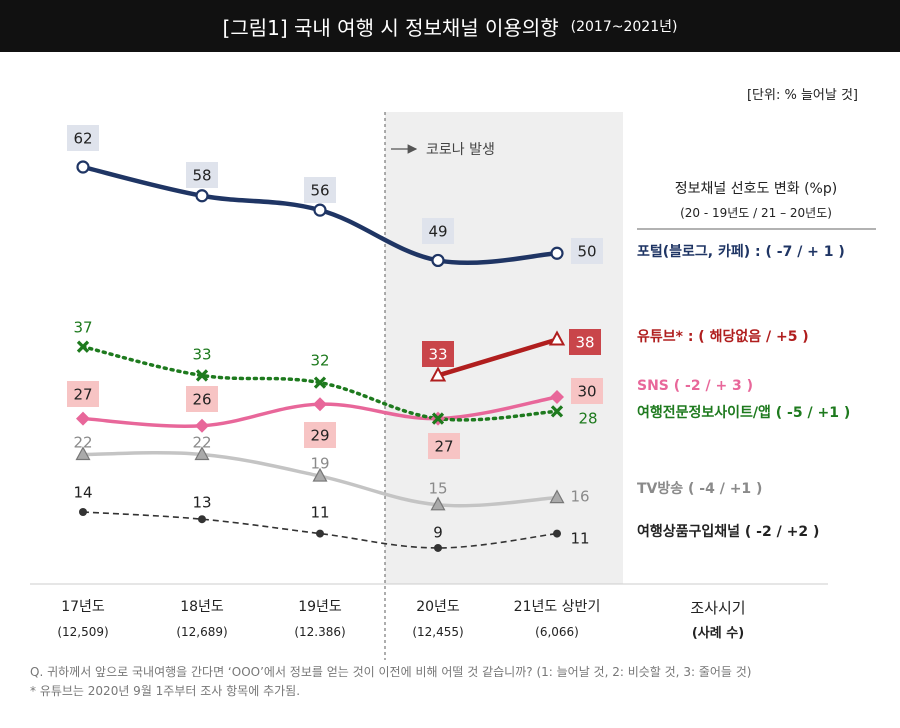 This screenshot has width=900, height=728. I want to click on value-label-portal-1: 58, so click(201, 176).